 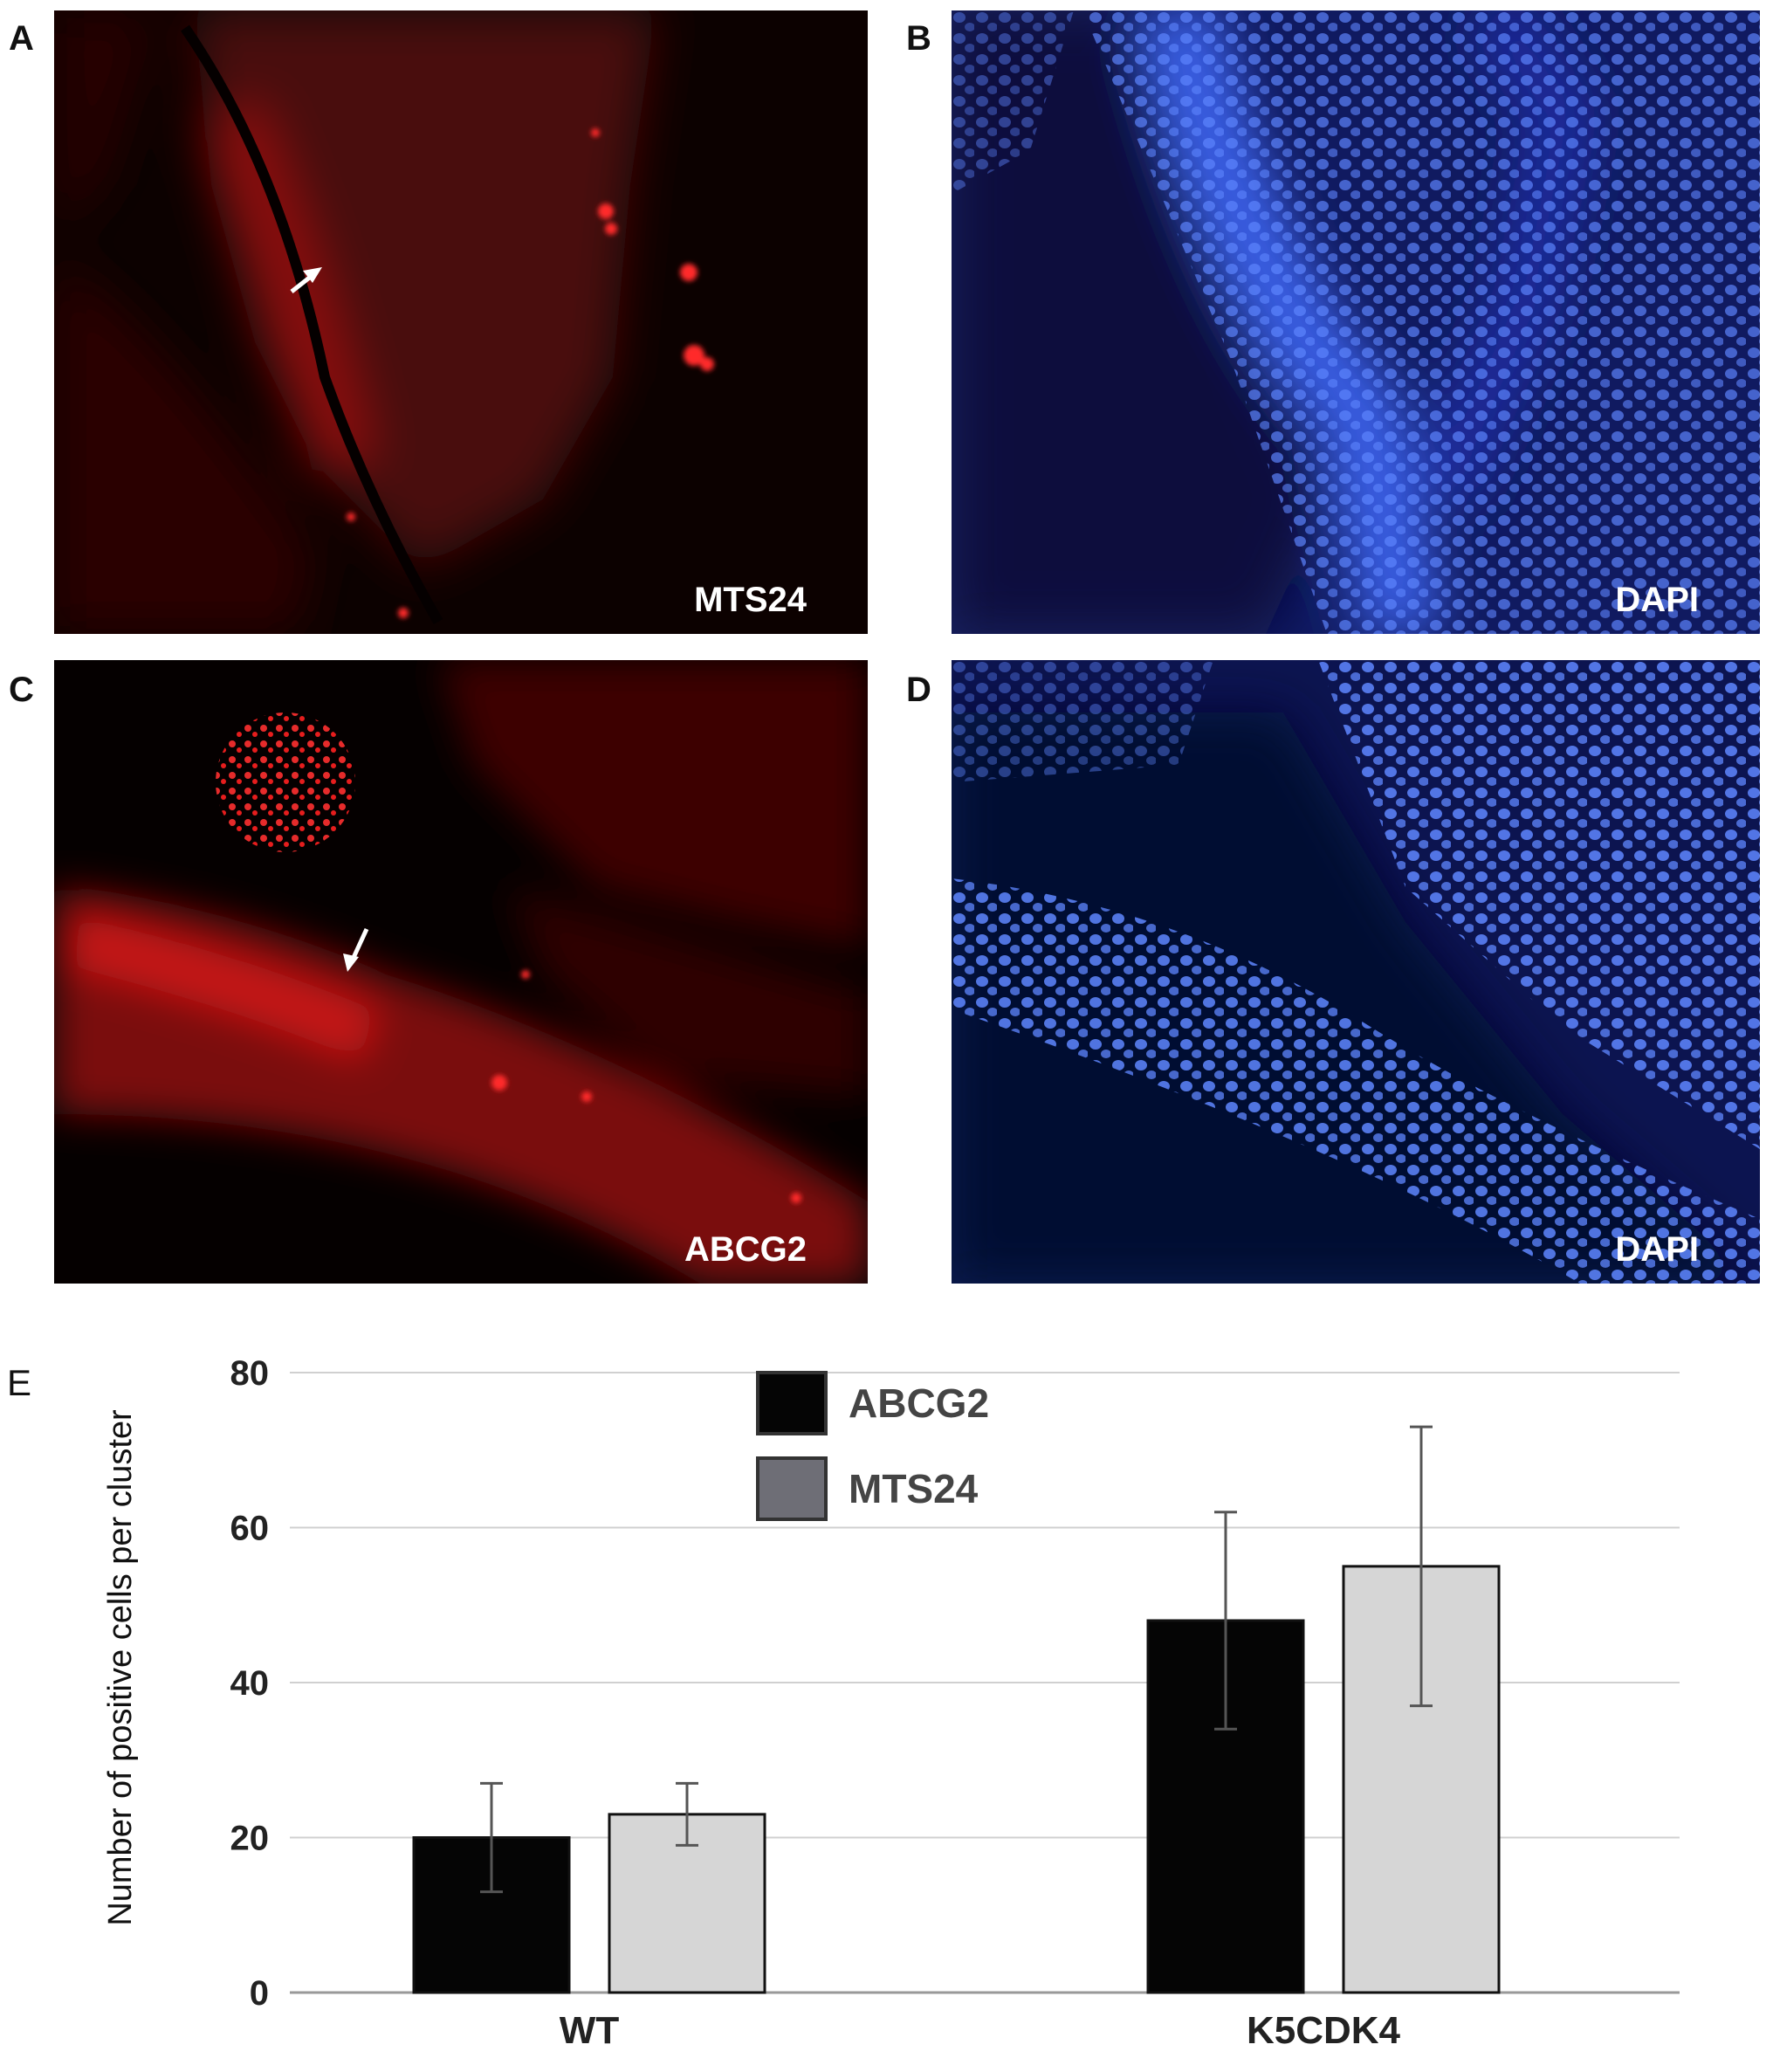 What do you see at coordinates (1356, 972) in the screenshot?
I see `micrograph-d: DAPI` at bounding box center [1356, 972].